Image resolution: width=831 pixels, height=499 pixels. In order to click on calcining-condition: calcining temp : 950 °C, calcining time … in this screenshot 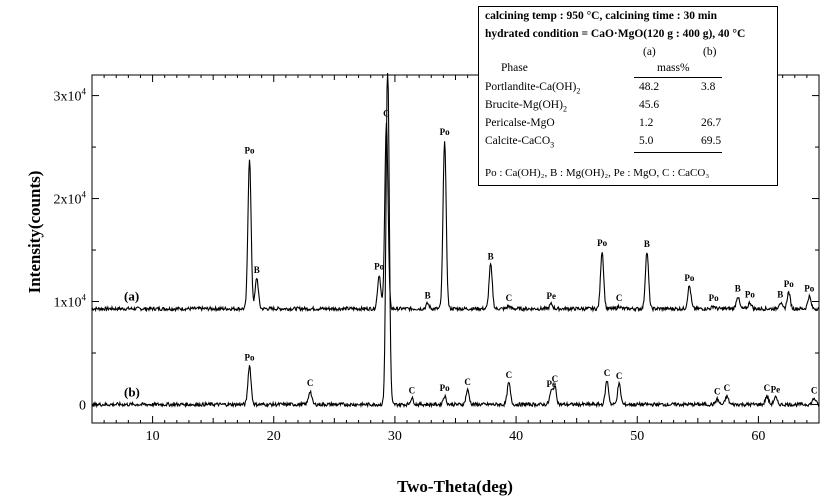, I will do `click(601, 16)`.